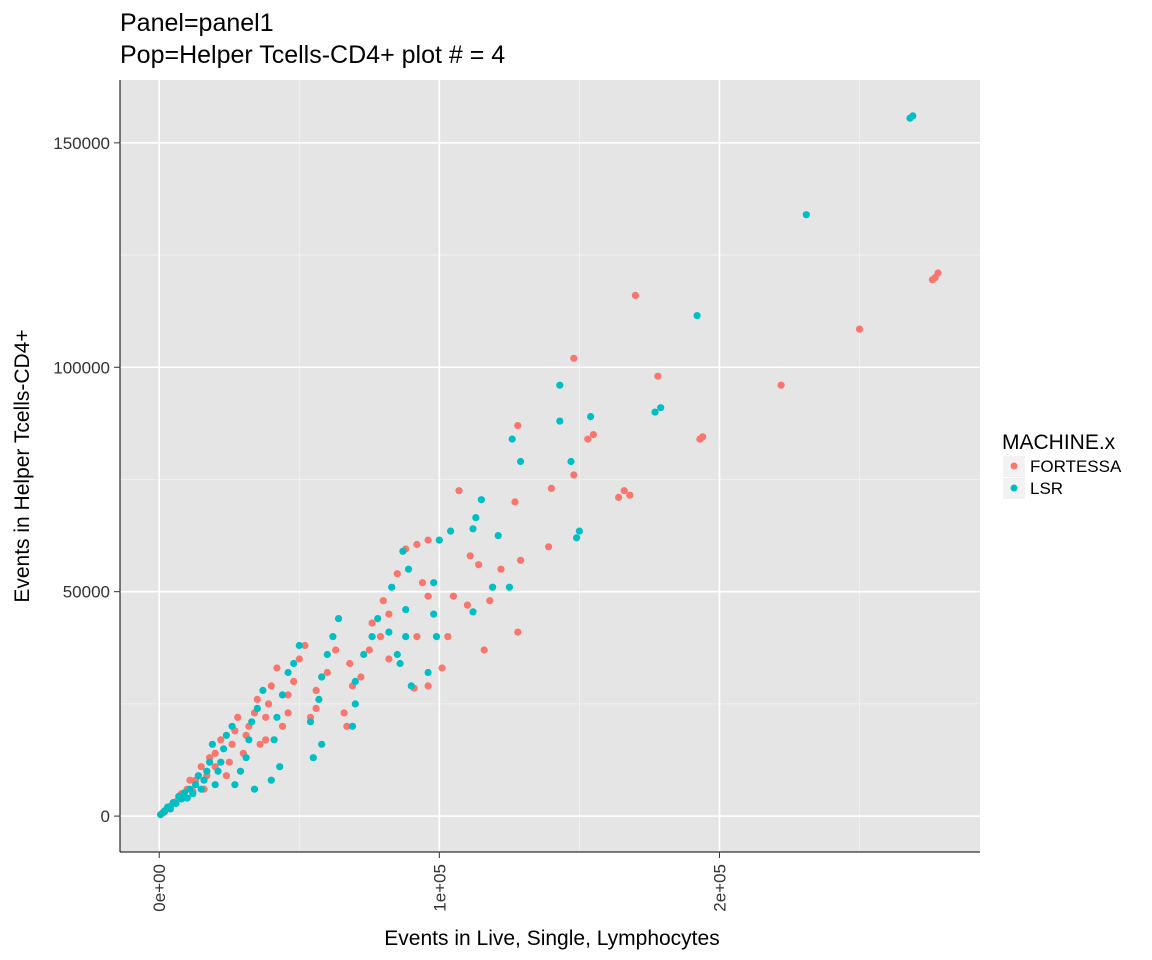 This screenshot has width=1152, height=960. Describe the element at coordinates (1014, 466) in the screenshot. I see `legend-symbol-fortessa` at that location.